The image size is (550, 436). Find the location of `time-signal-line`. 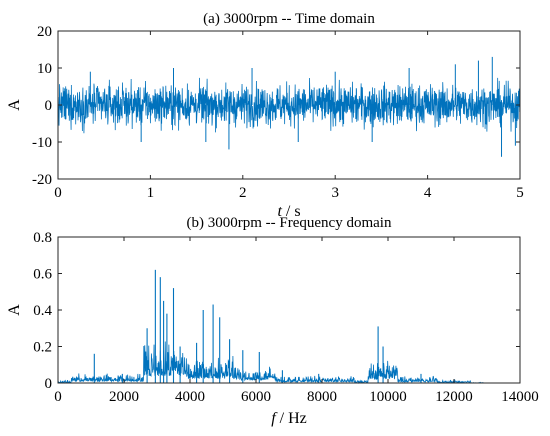

time-signal-line is located at coordinates (289, 105).